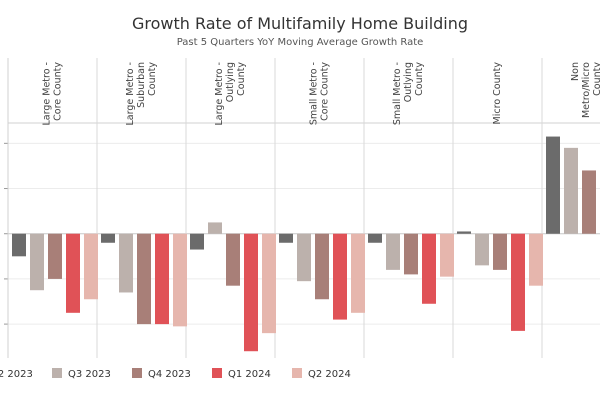 This screenshot has width=600, height=400. What do you see at coordinates (575, 71) in the screenshot?
I see `panel-header-label: Non` at bounding box center [575, 71].